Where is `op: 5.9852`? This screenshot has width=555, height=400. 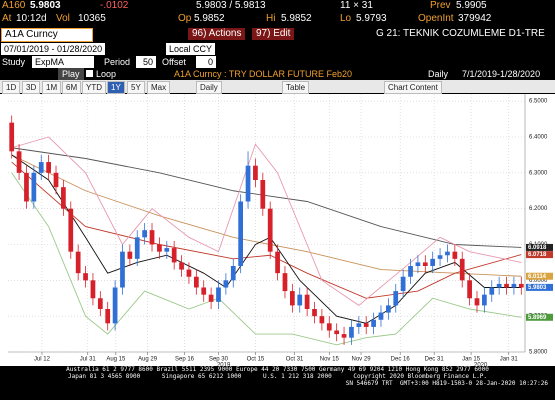 op: 5.9852 is located at coordinates (209, 18).